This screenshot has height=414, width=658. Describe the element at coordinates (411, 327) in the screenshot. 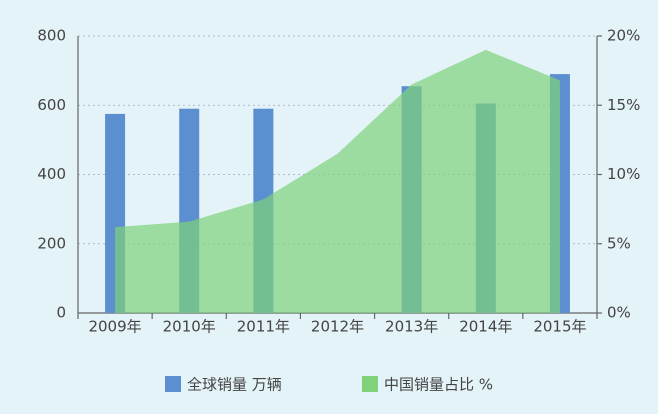

I see `x-tick-label: 2013年` at that location.